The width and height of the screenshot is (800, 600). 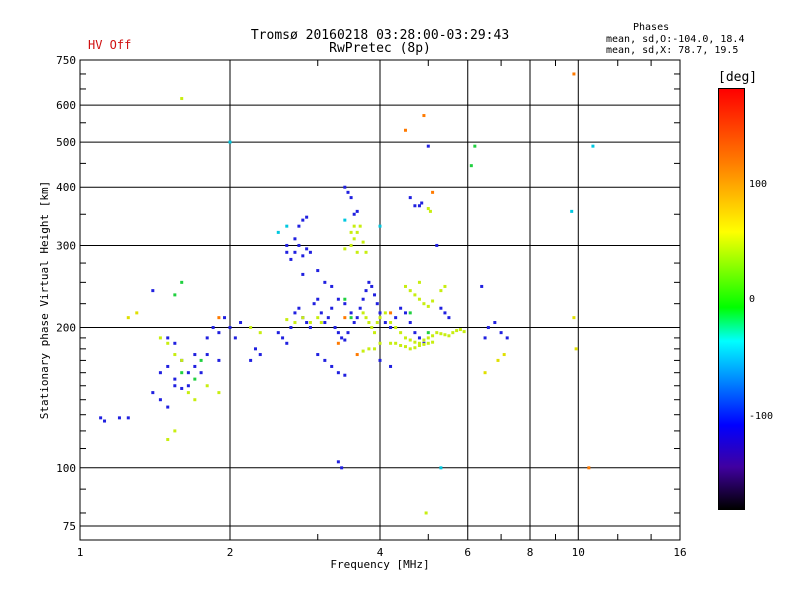 What do you see at coordinates (69, 526) in the screenshot?
I see `y-tick-label: 75` at bounding box center [69, 526].